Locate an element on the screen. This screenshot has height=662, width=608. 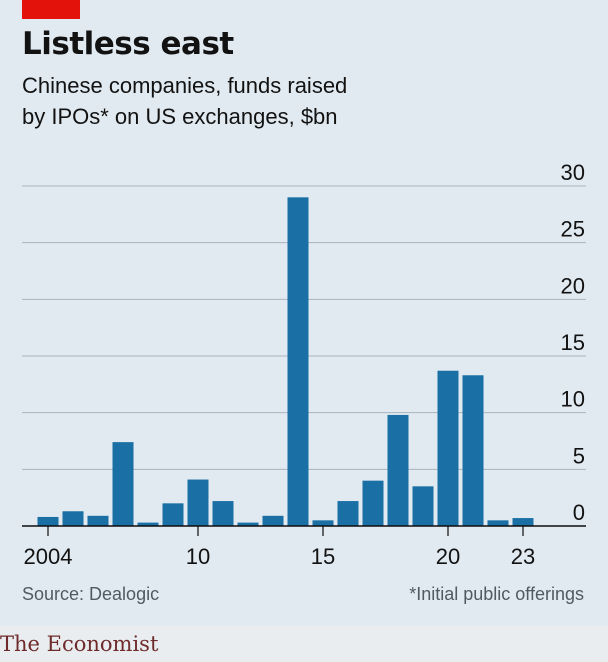
bar-2023 is located at coordinates (523, 522).